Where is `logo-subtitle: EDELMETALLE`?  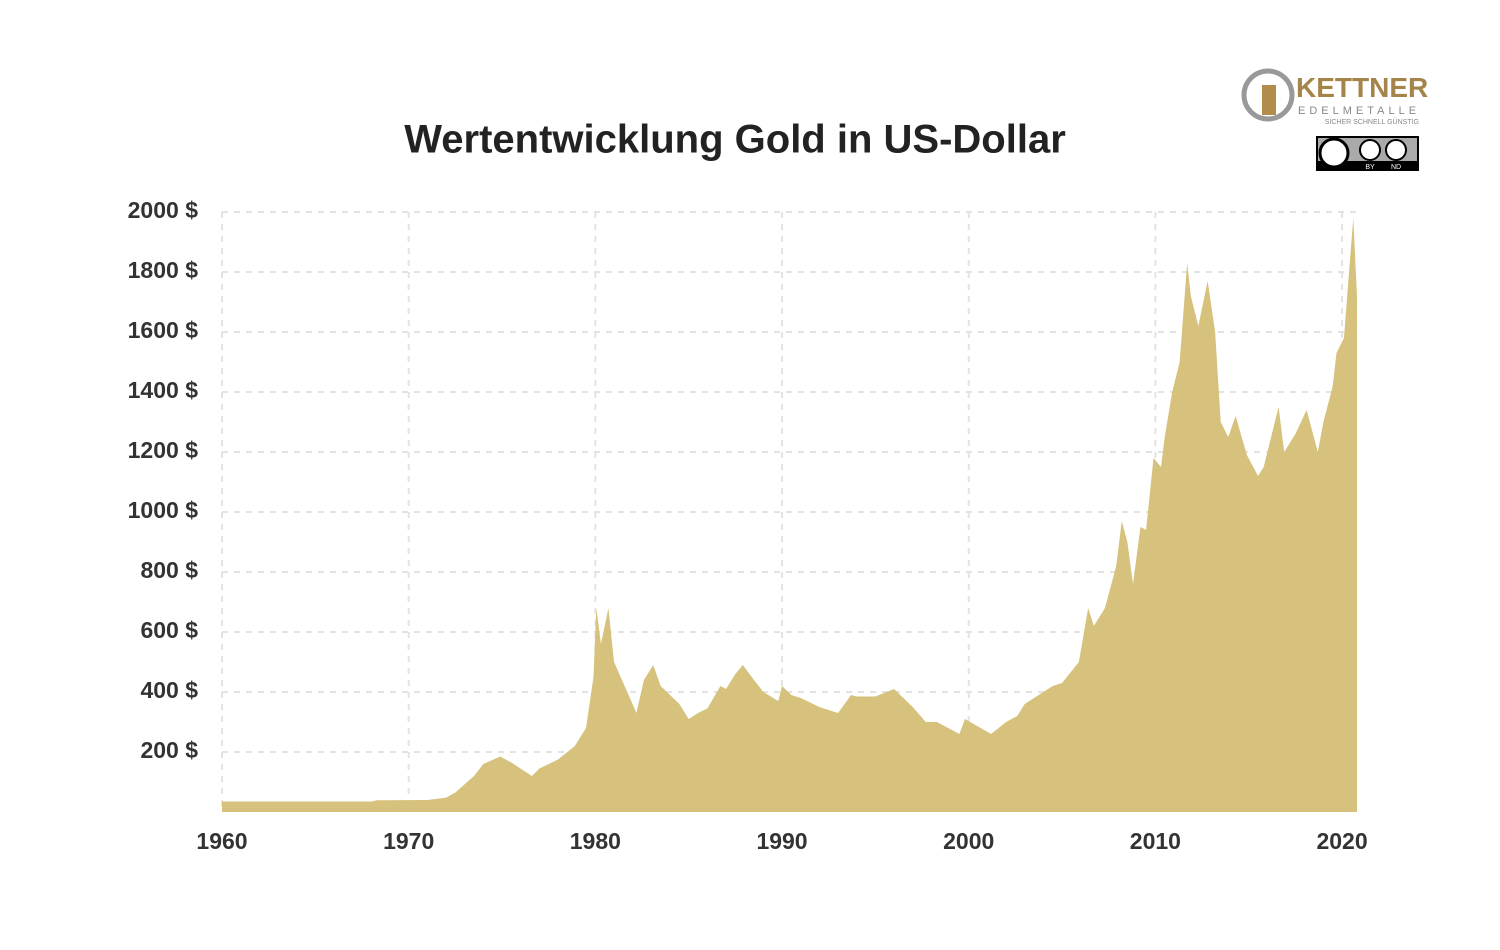 logo-subtitle: EDELMETALLE is located at coordinates (1359, 111).